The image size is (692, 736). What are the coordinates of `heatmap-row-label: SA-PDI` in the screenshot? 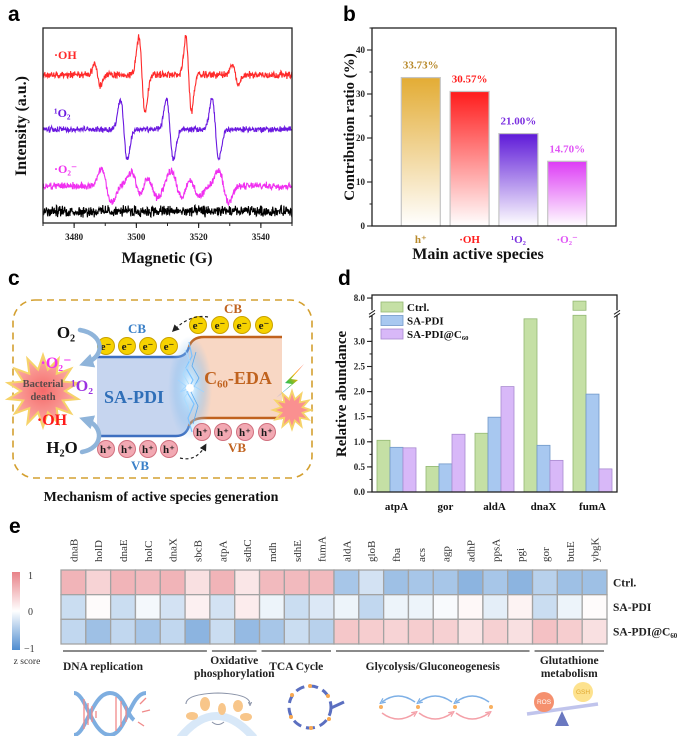 It's located at (632, 608).